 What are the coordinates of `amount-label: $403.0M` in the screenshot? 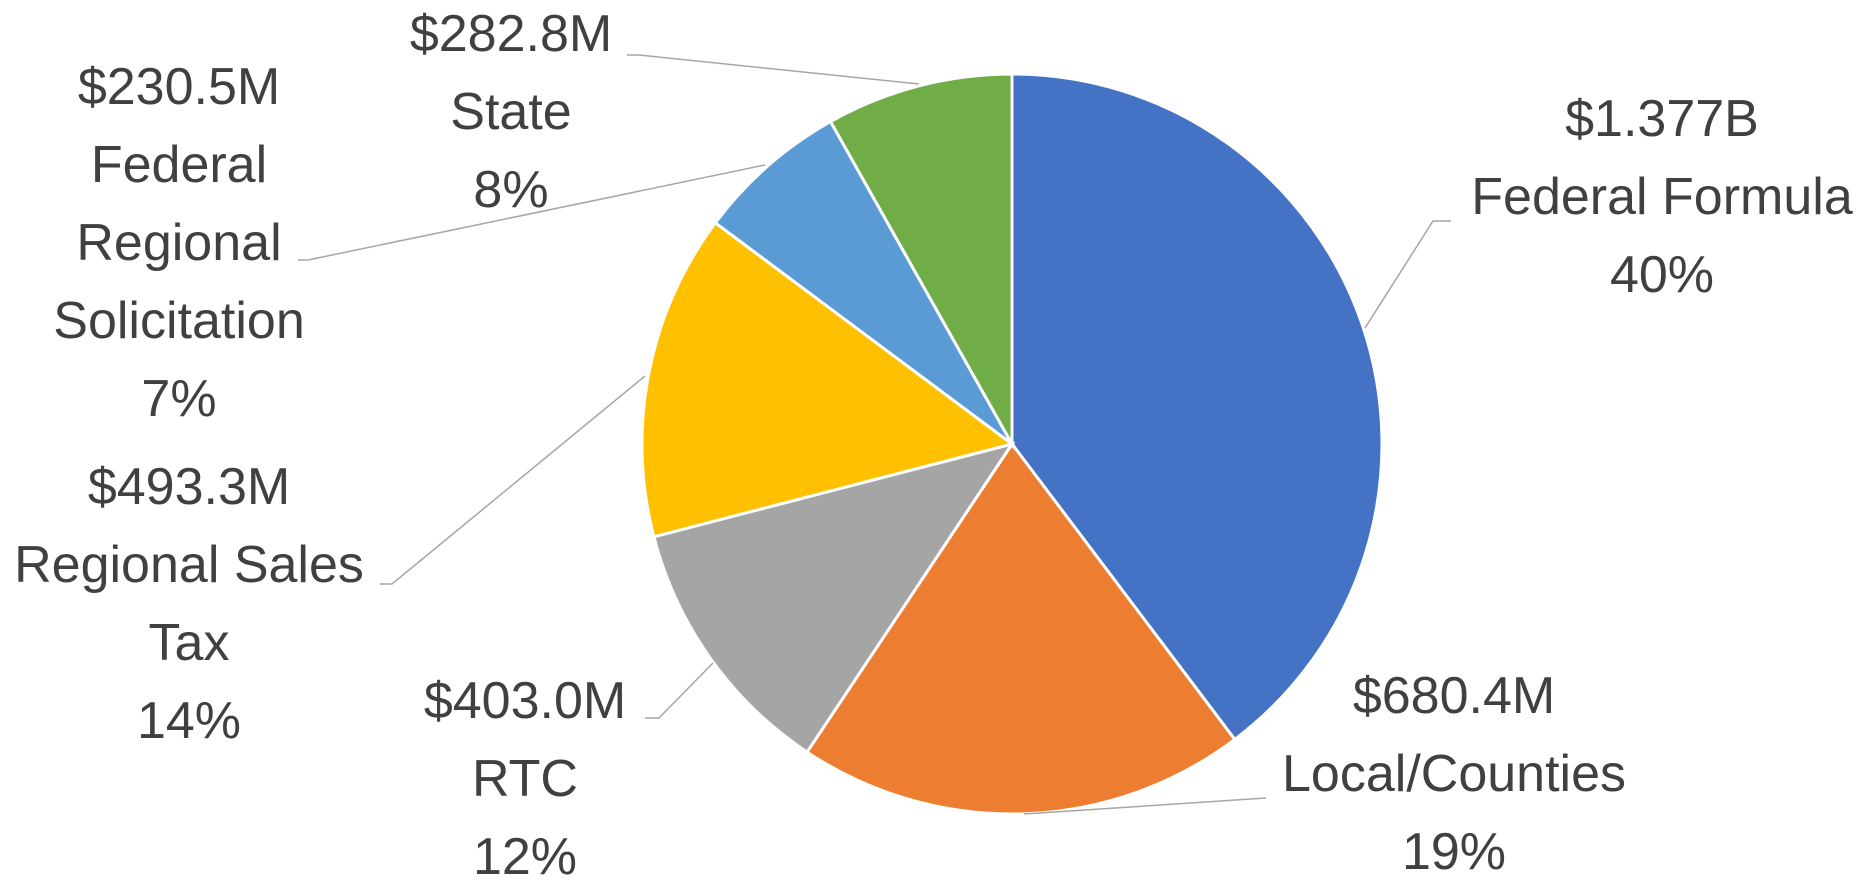 It's located at (525, 701).